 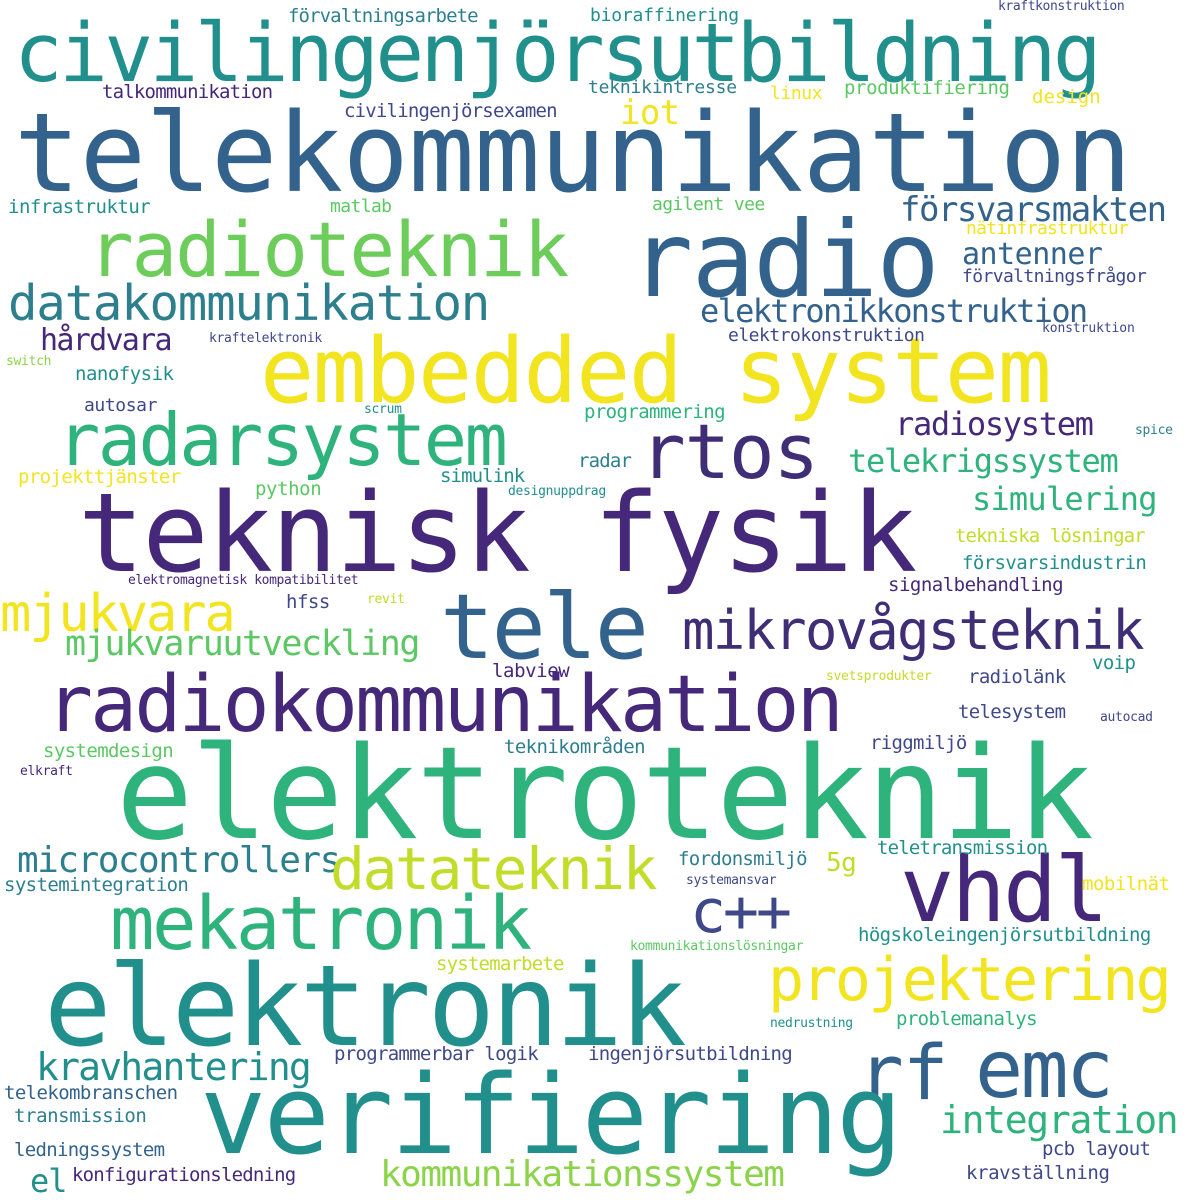 I want to click on word-pcb-layout: pcb layout, so click(x=1096, y=1149).